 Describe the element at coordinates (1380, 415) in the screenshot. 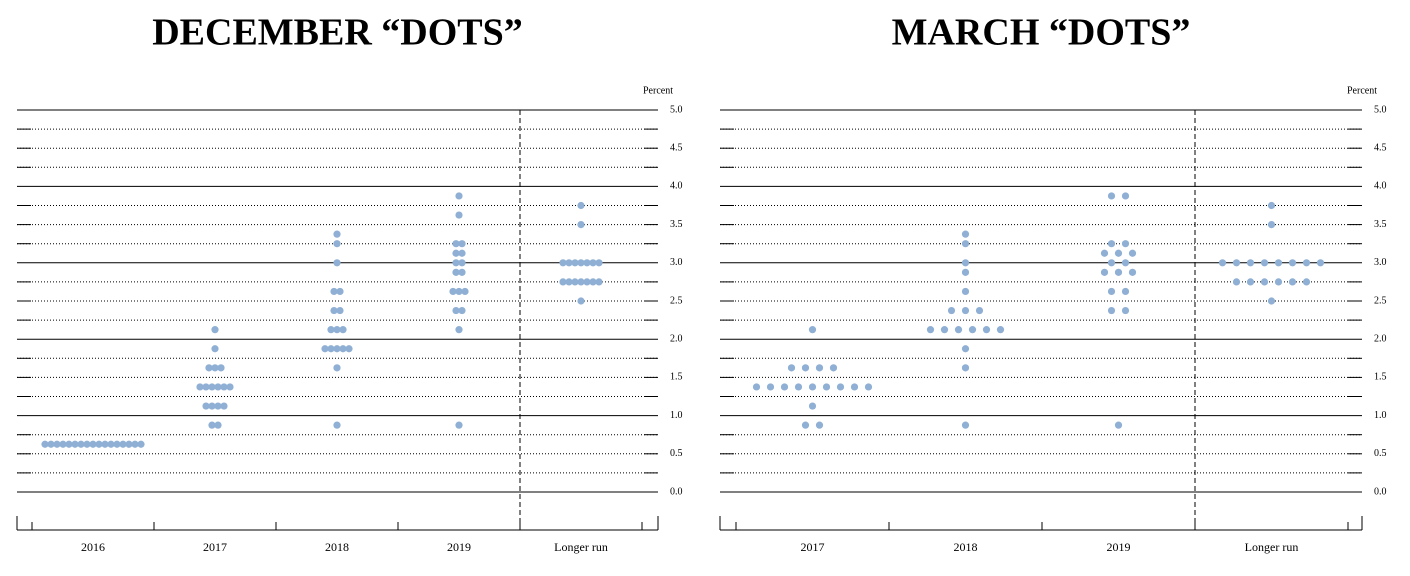

I see `y-tick-label: 1.0` at that location.